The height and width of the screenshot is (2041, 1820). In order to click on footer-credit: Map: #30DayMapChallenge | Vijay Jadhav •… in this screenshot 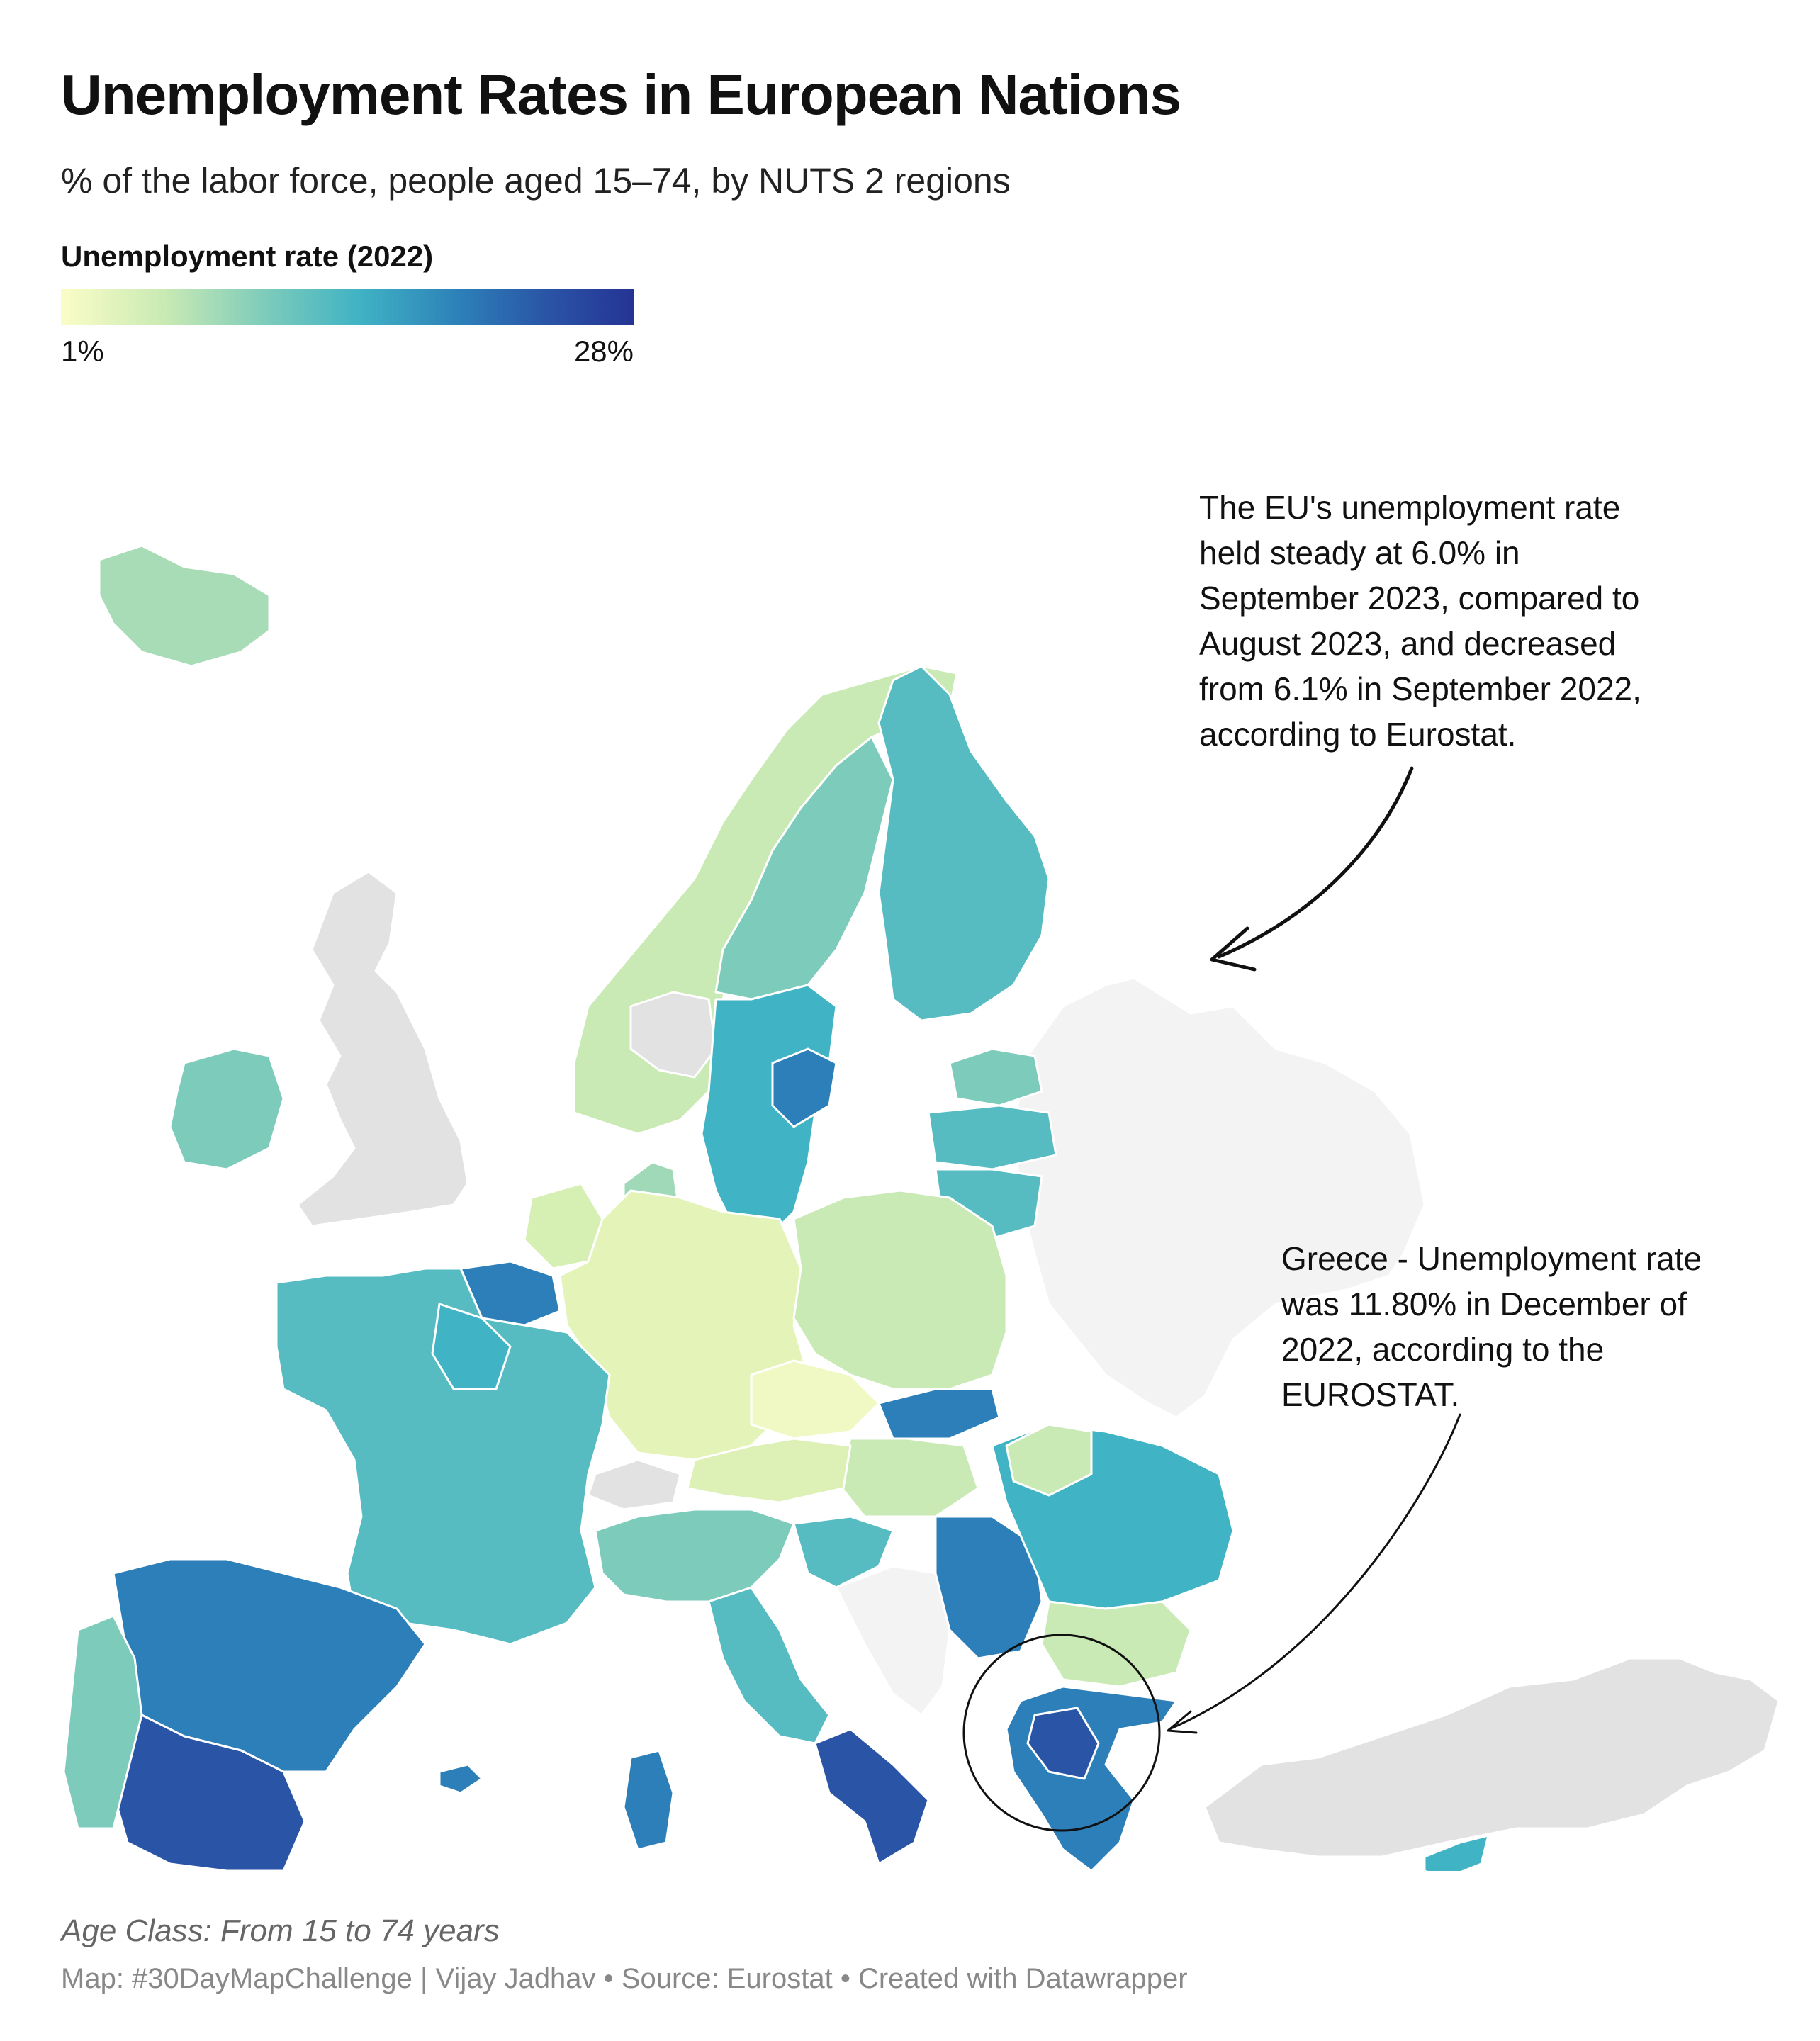, I will do `click(624, 1978)`.